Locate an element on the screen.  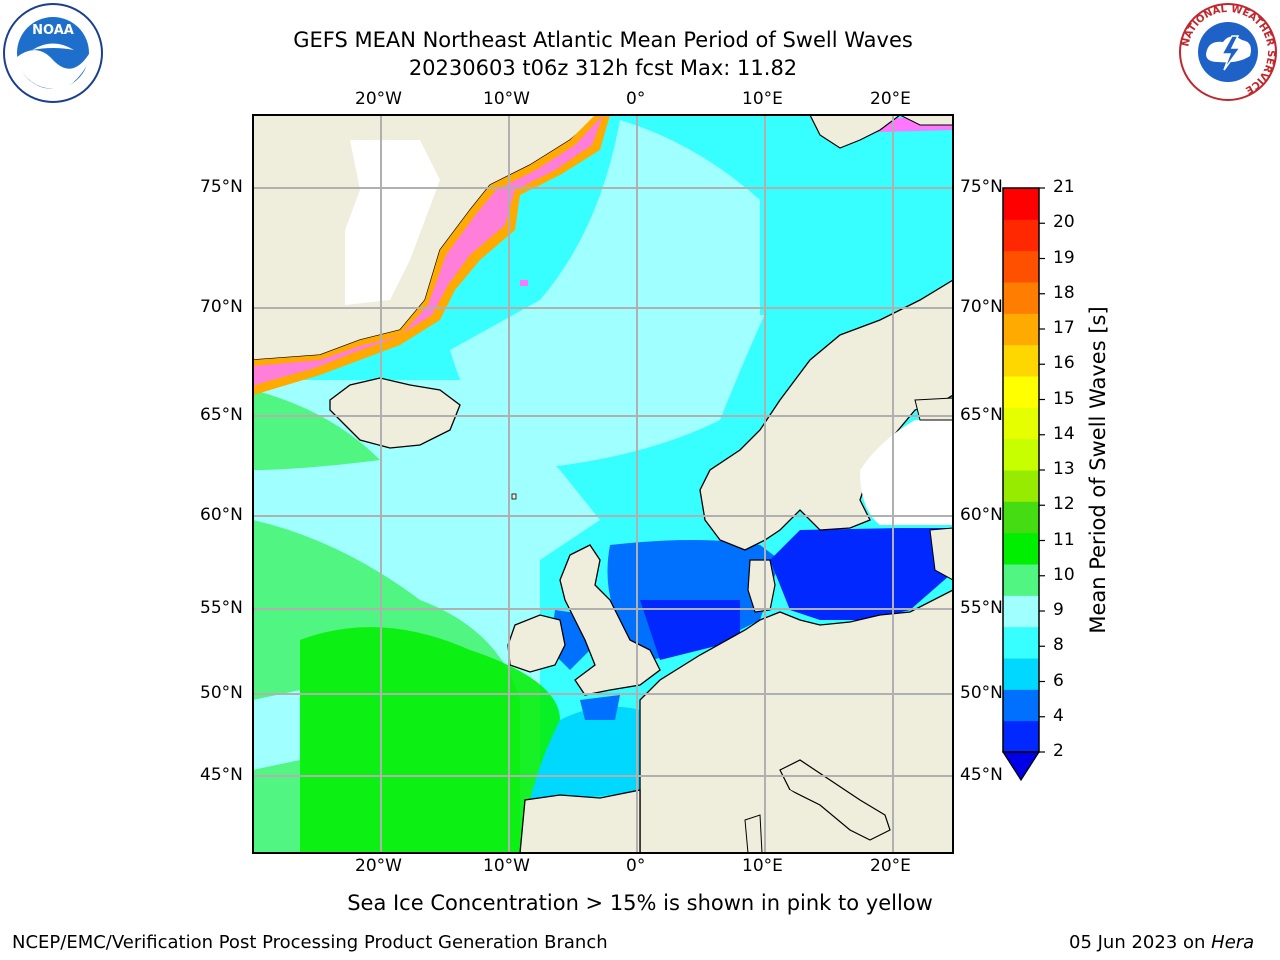
colorbar-tick-label: 20 is located at coordinates (1064, 222).